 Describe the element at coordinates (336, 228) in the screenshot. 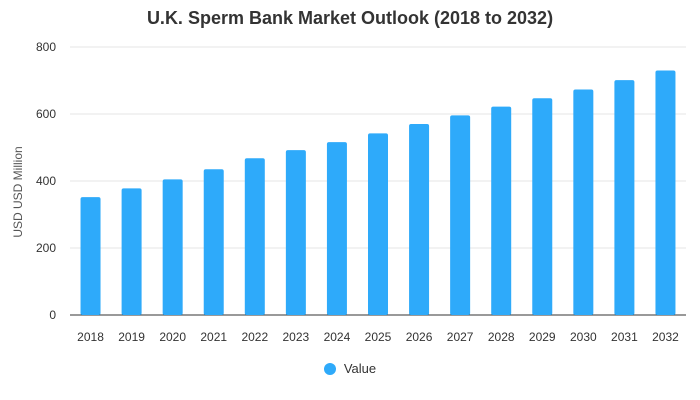

I see `bar-2024` at that location.